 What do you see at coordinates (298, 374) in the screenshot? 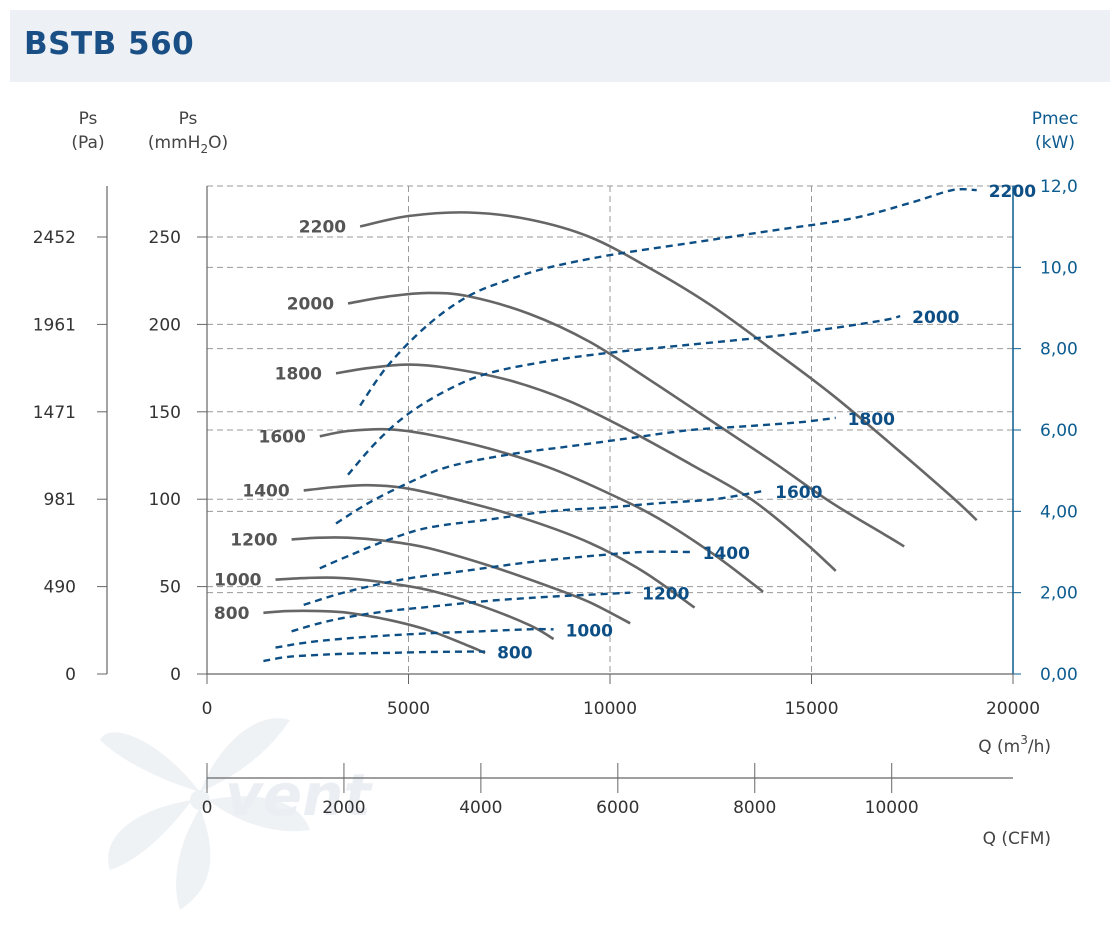
I see `pressure-curve-label-1800: 1800` at bounding box center [298, 374].